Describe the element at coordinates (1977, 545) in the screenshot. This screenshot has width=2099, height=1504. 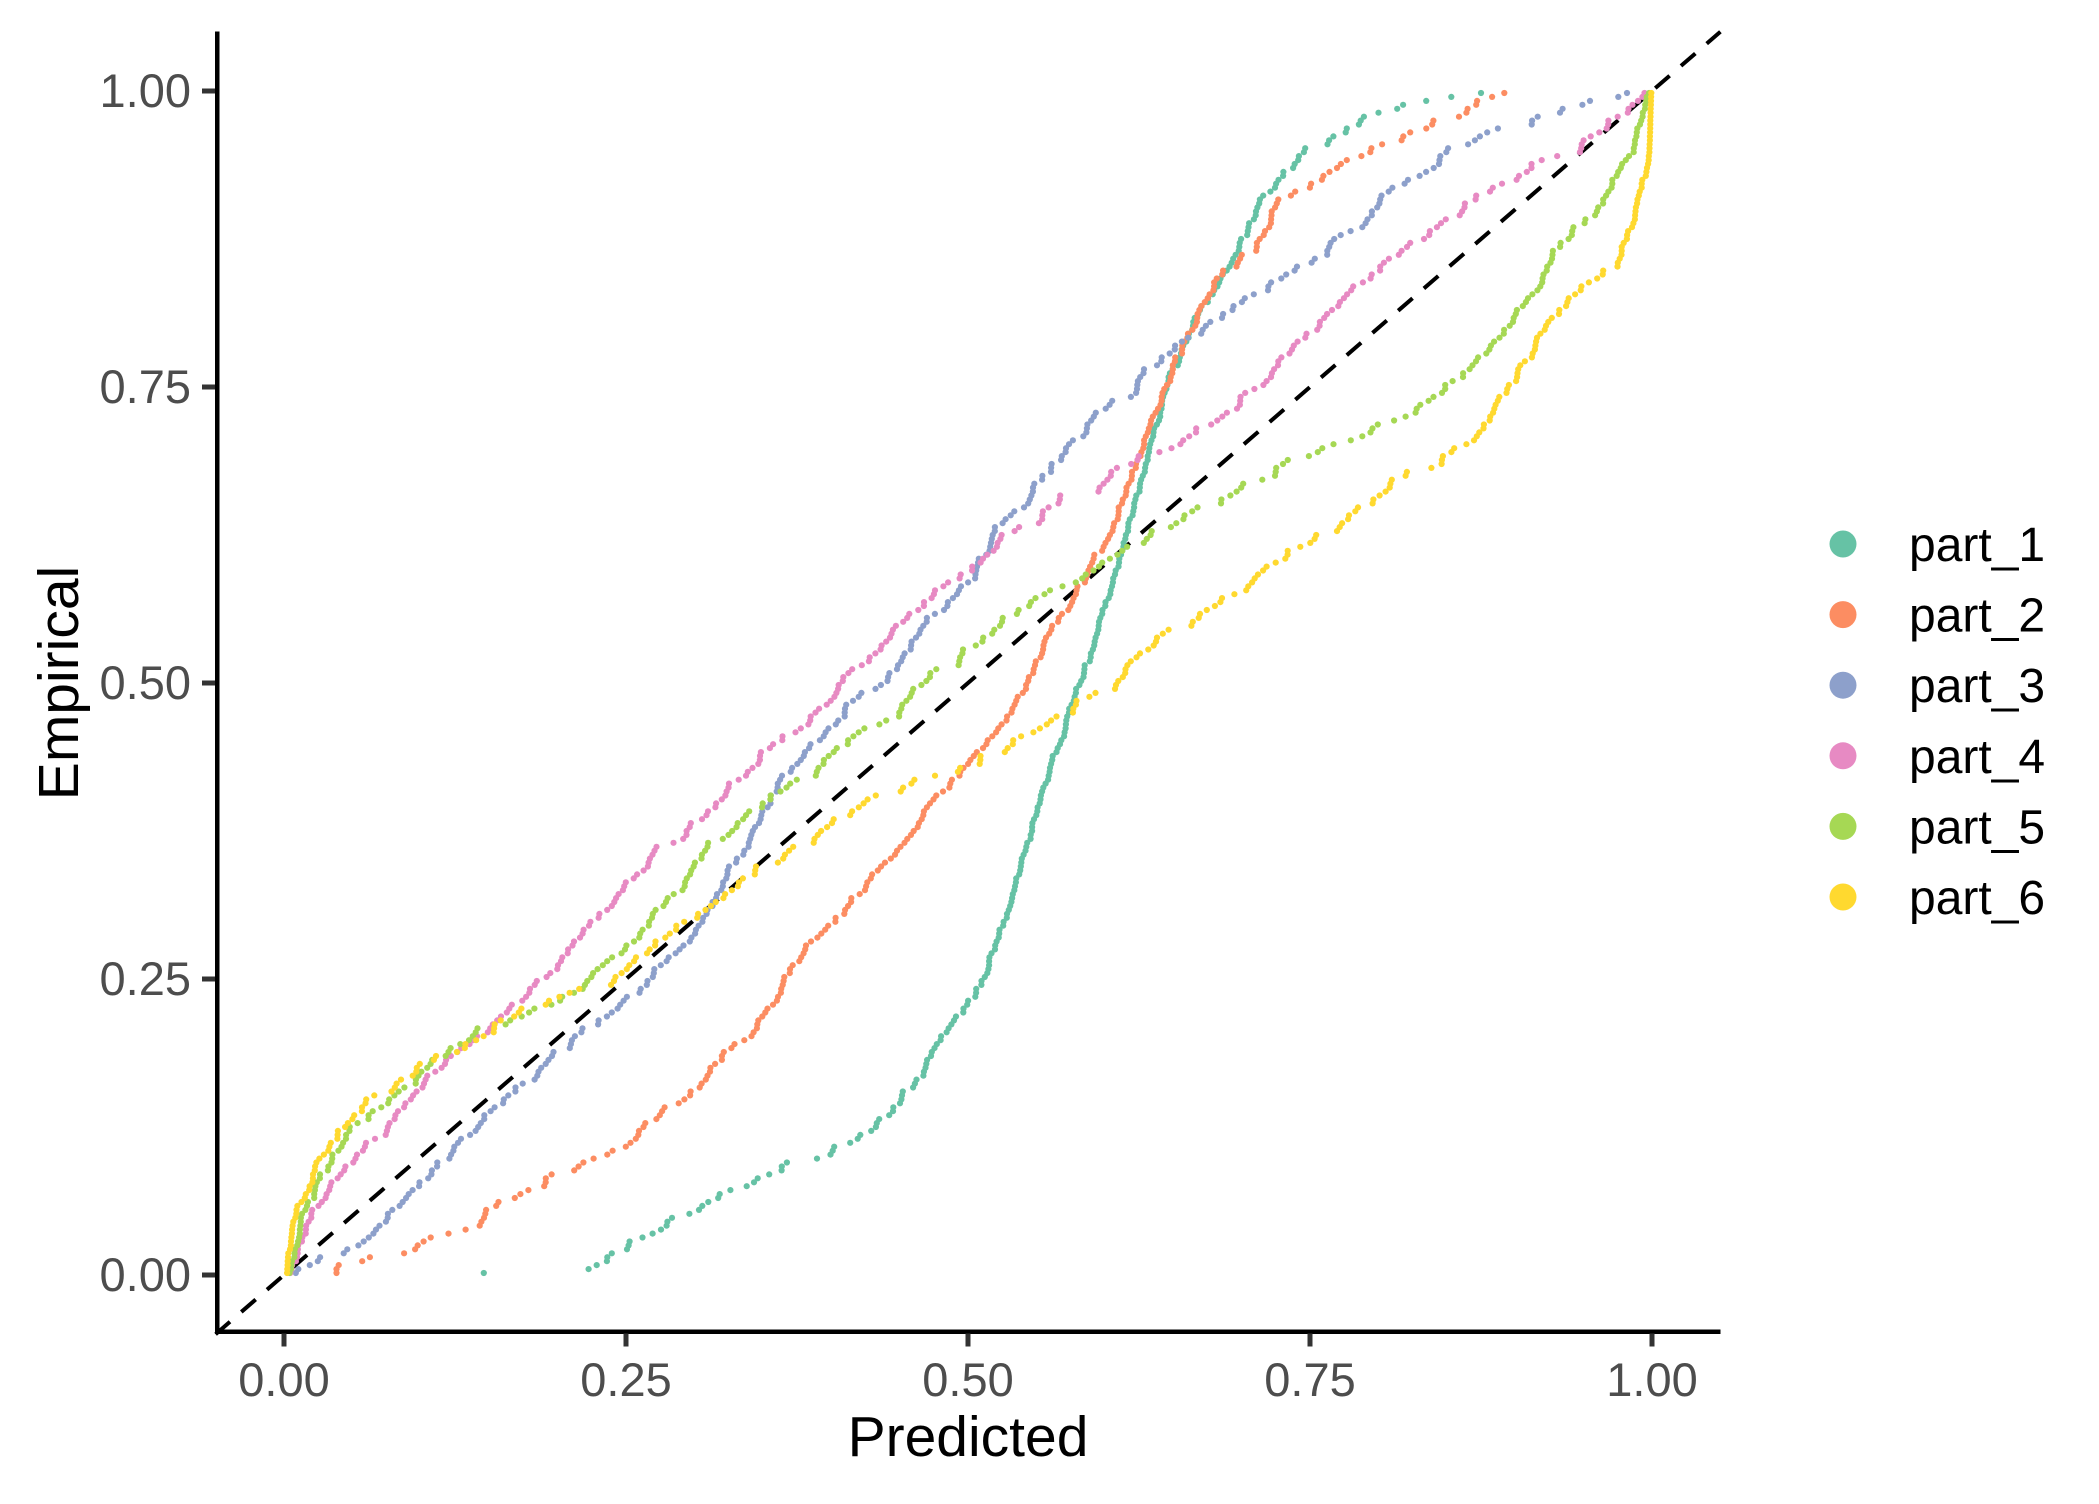
I see `svg-text: part_1` at that location.